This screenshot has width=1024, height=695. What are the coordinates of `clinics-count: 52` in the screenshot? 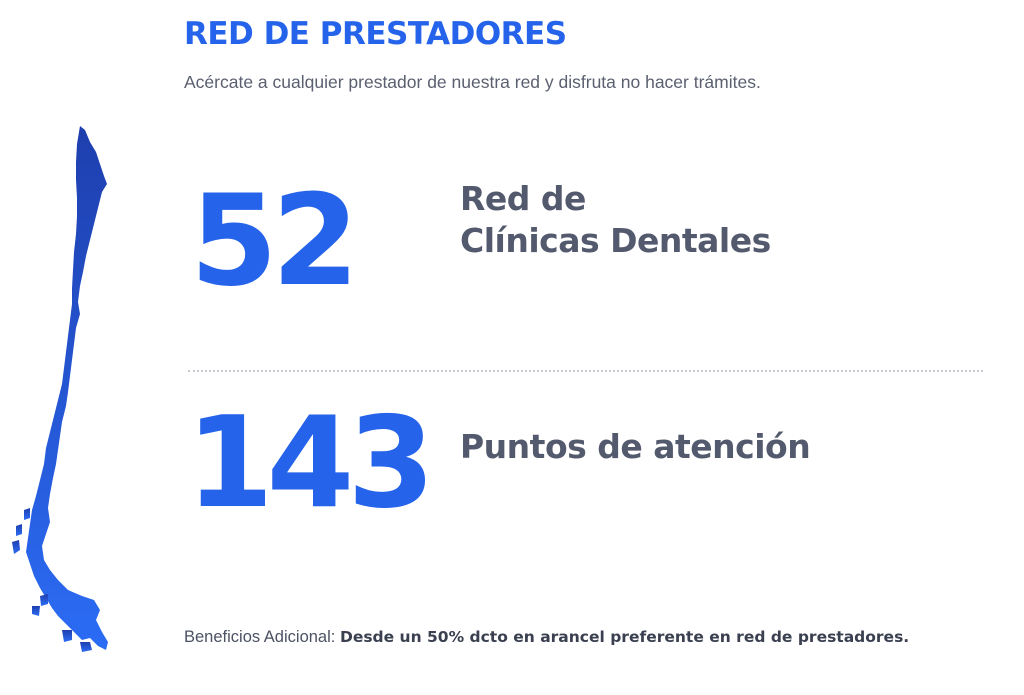 It's located at (274, 240).